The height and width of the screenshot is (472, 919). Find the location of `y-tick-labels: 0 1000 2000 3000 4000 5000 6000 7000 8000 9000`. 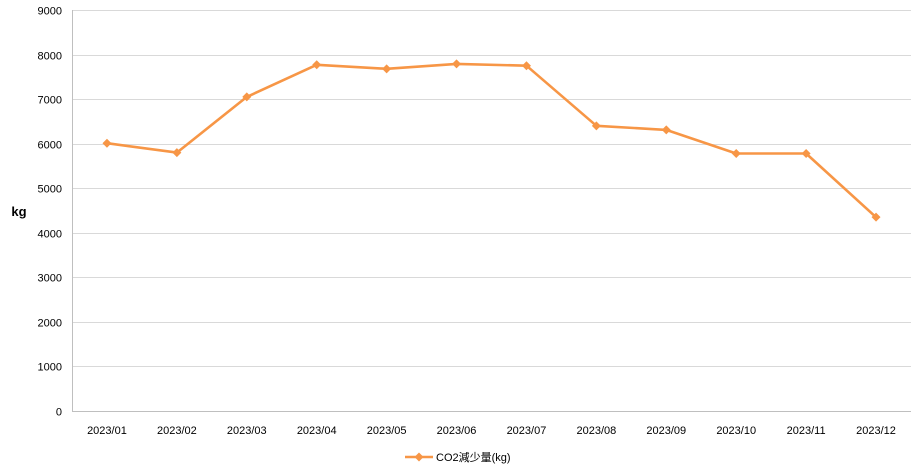

y-tick-labels: 0 1000 2000 3000 4000 5000 6000 7000 8000 9000 is located at coordinates (50, 212).